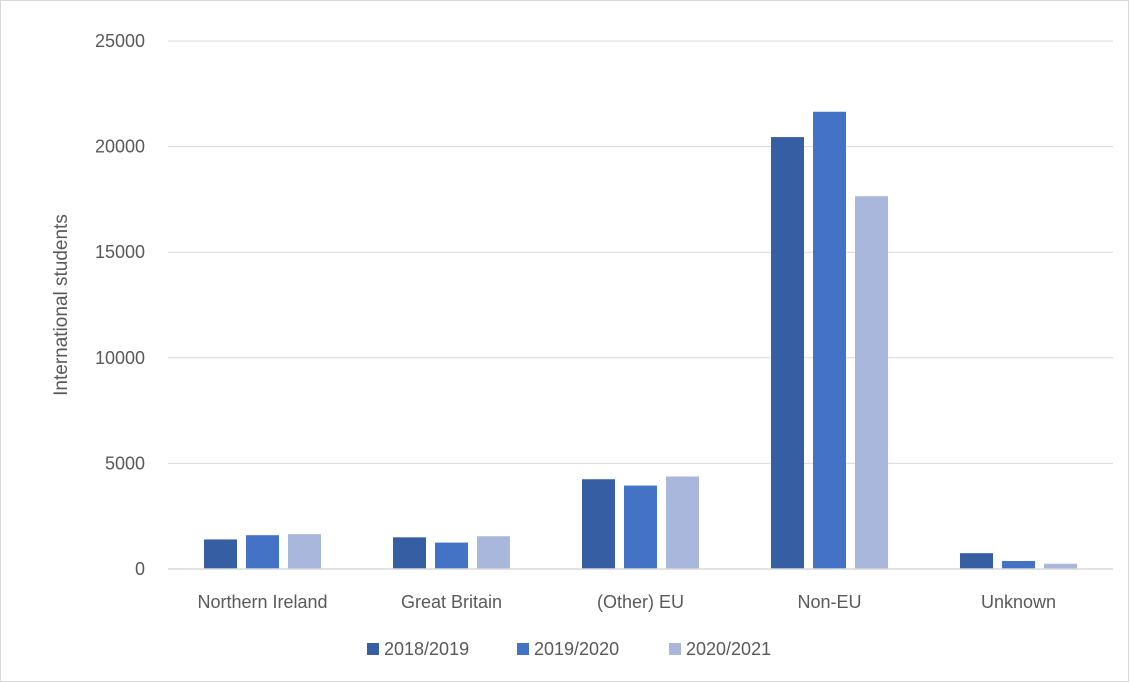  What do you see at coordinates (120, 41) in the screenshot?
I see `y-tick-label: 25000` at bounding box center [120, 41].